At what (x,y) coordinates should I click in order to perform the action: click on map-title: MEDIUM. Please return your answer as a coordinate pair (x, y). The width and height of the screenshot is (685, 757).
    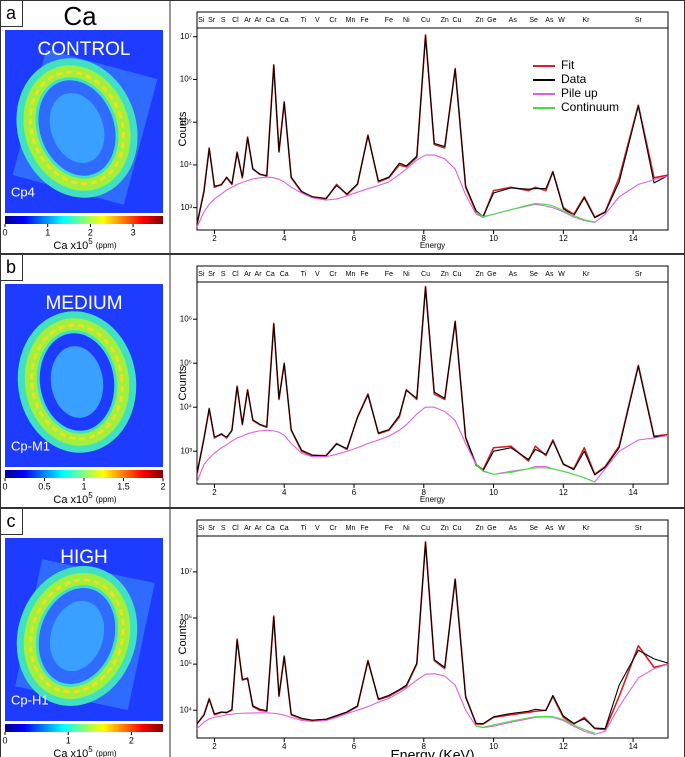
    Looking at the image, I should click on (83, 303).